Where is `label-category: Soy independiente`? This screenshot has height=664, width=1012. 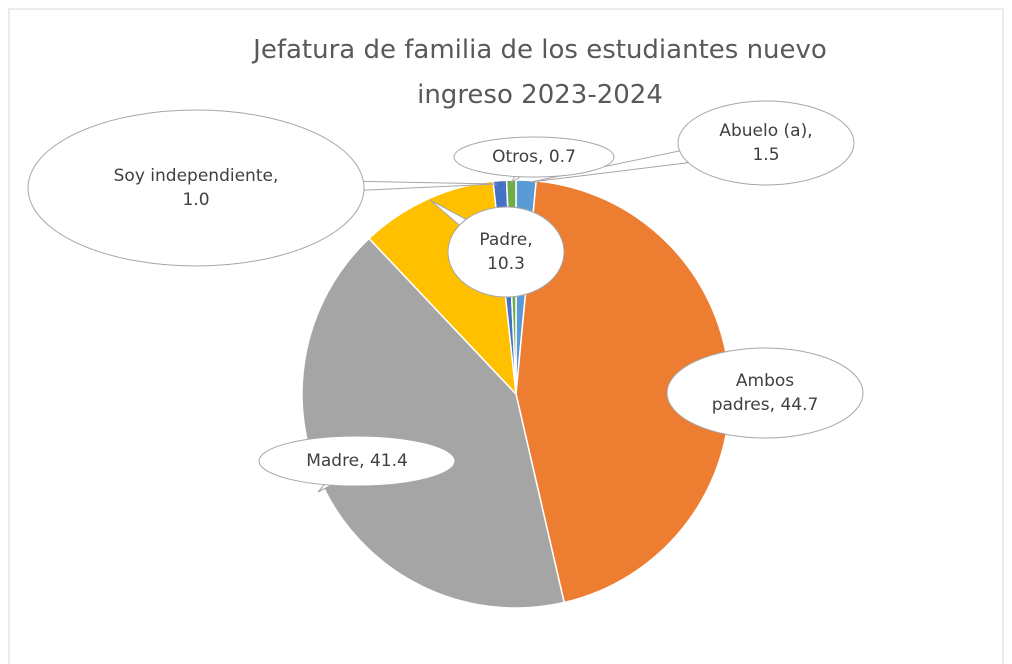 label-category: Soy independiente is located at coordinates (193, 176).